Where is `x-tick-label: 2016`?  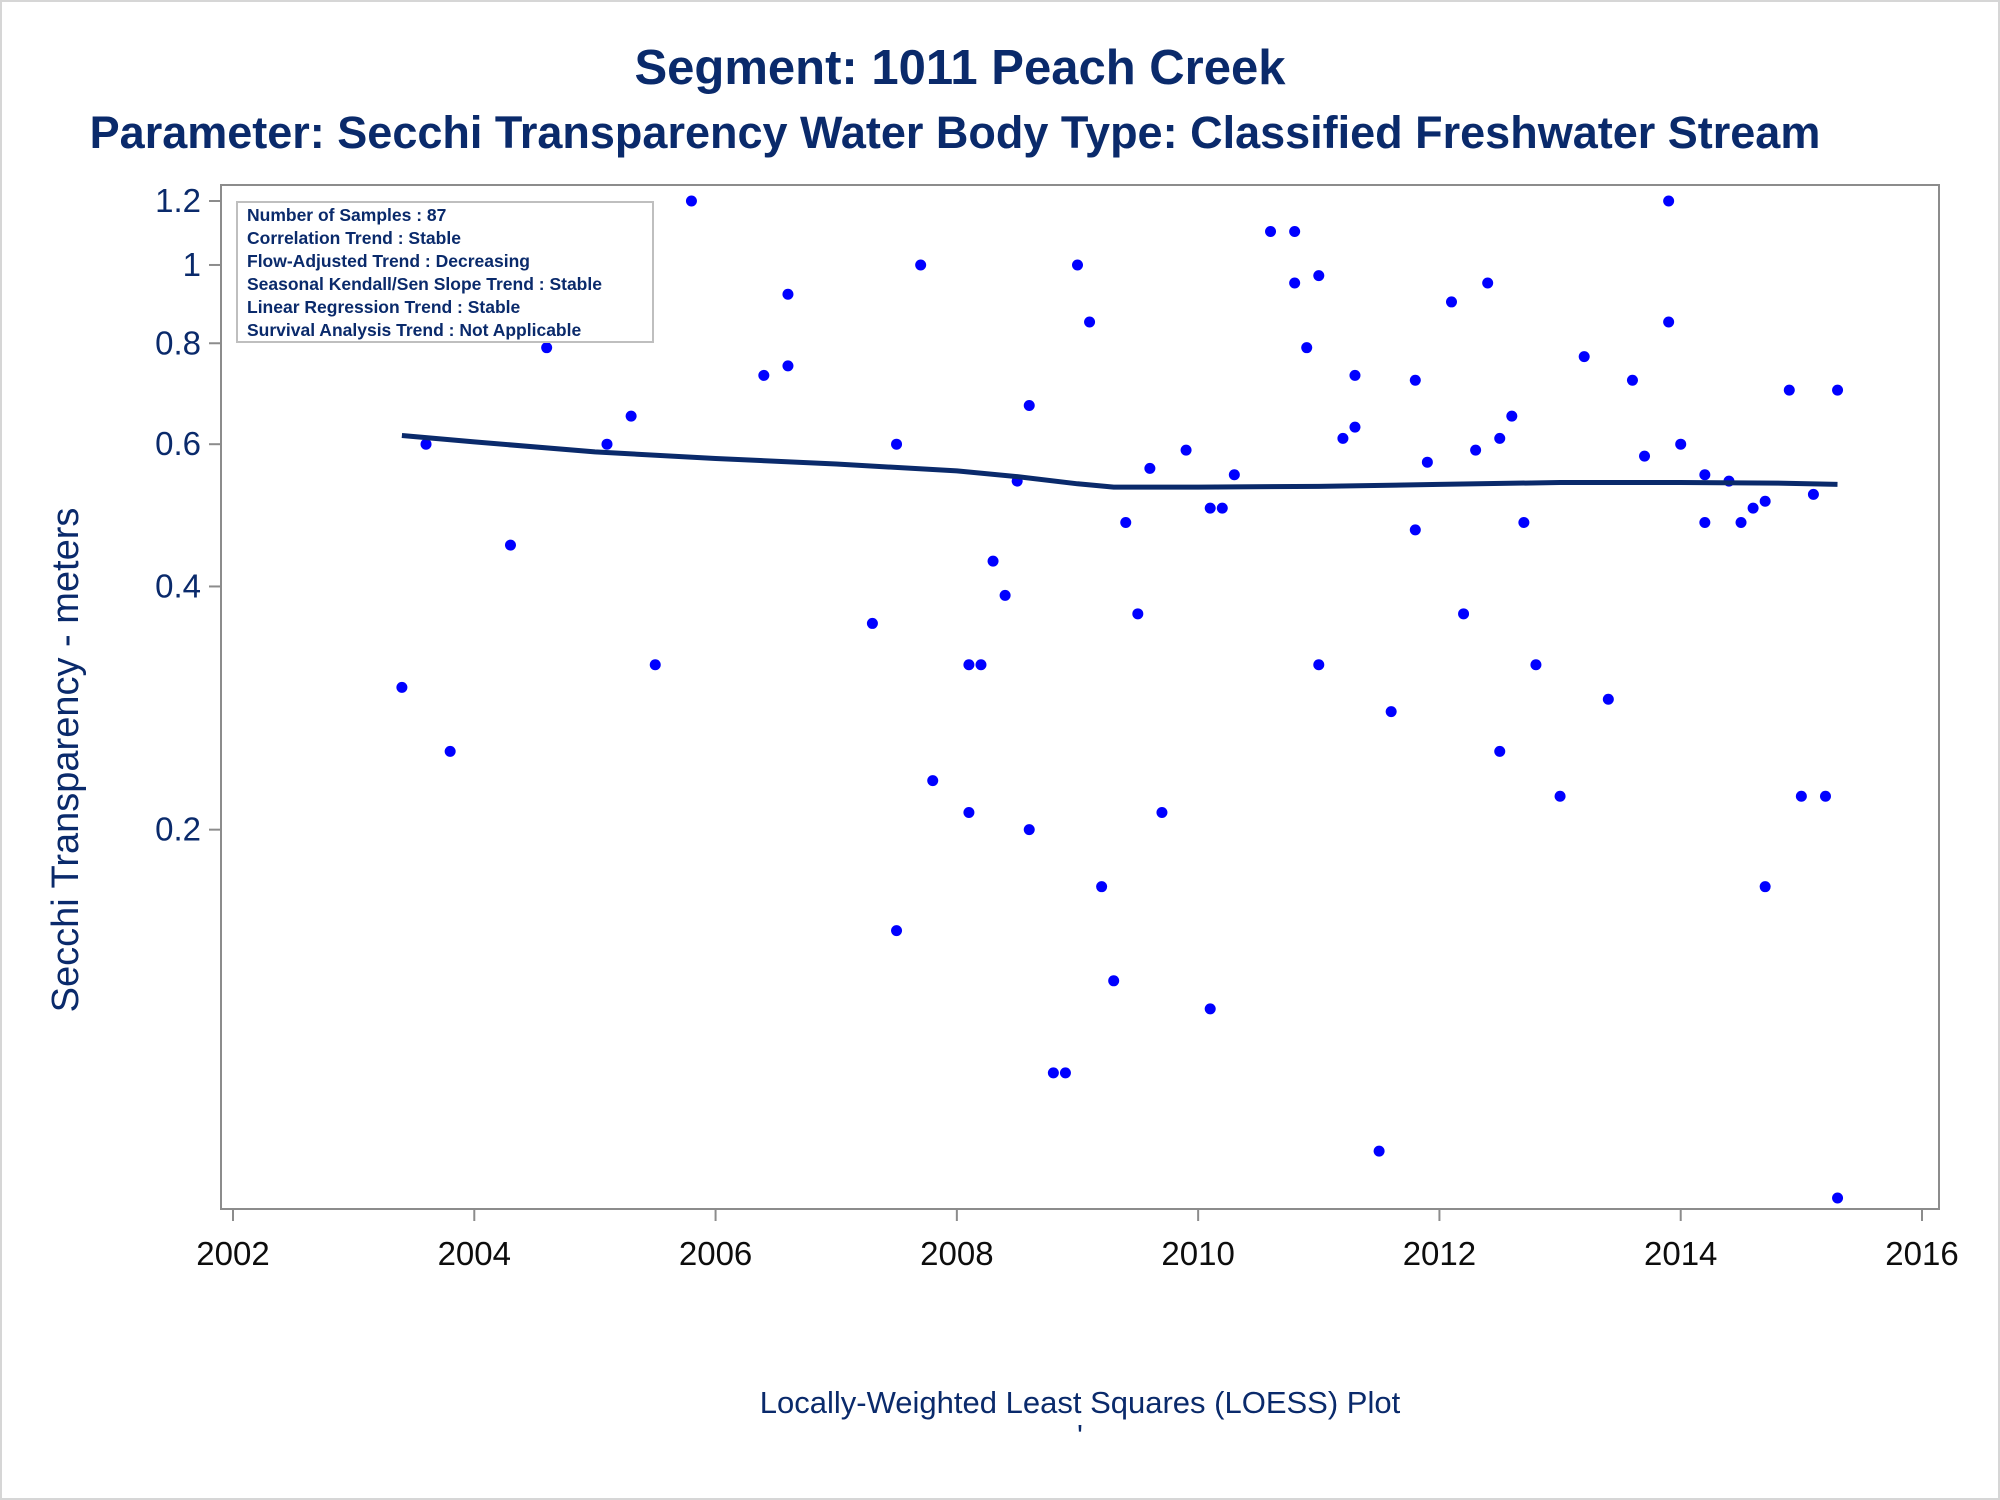 x-tick-label: 2016 is located at coordinates (1921, 1253).